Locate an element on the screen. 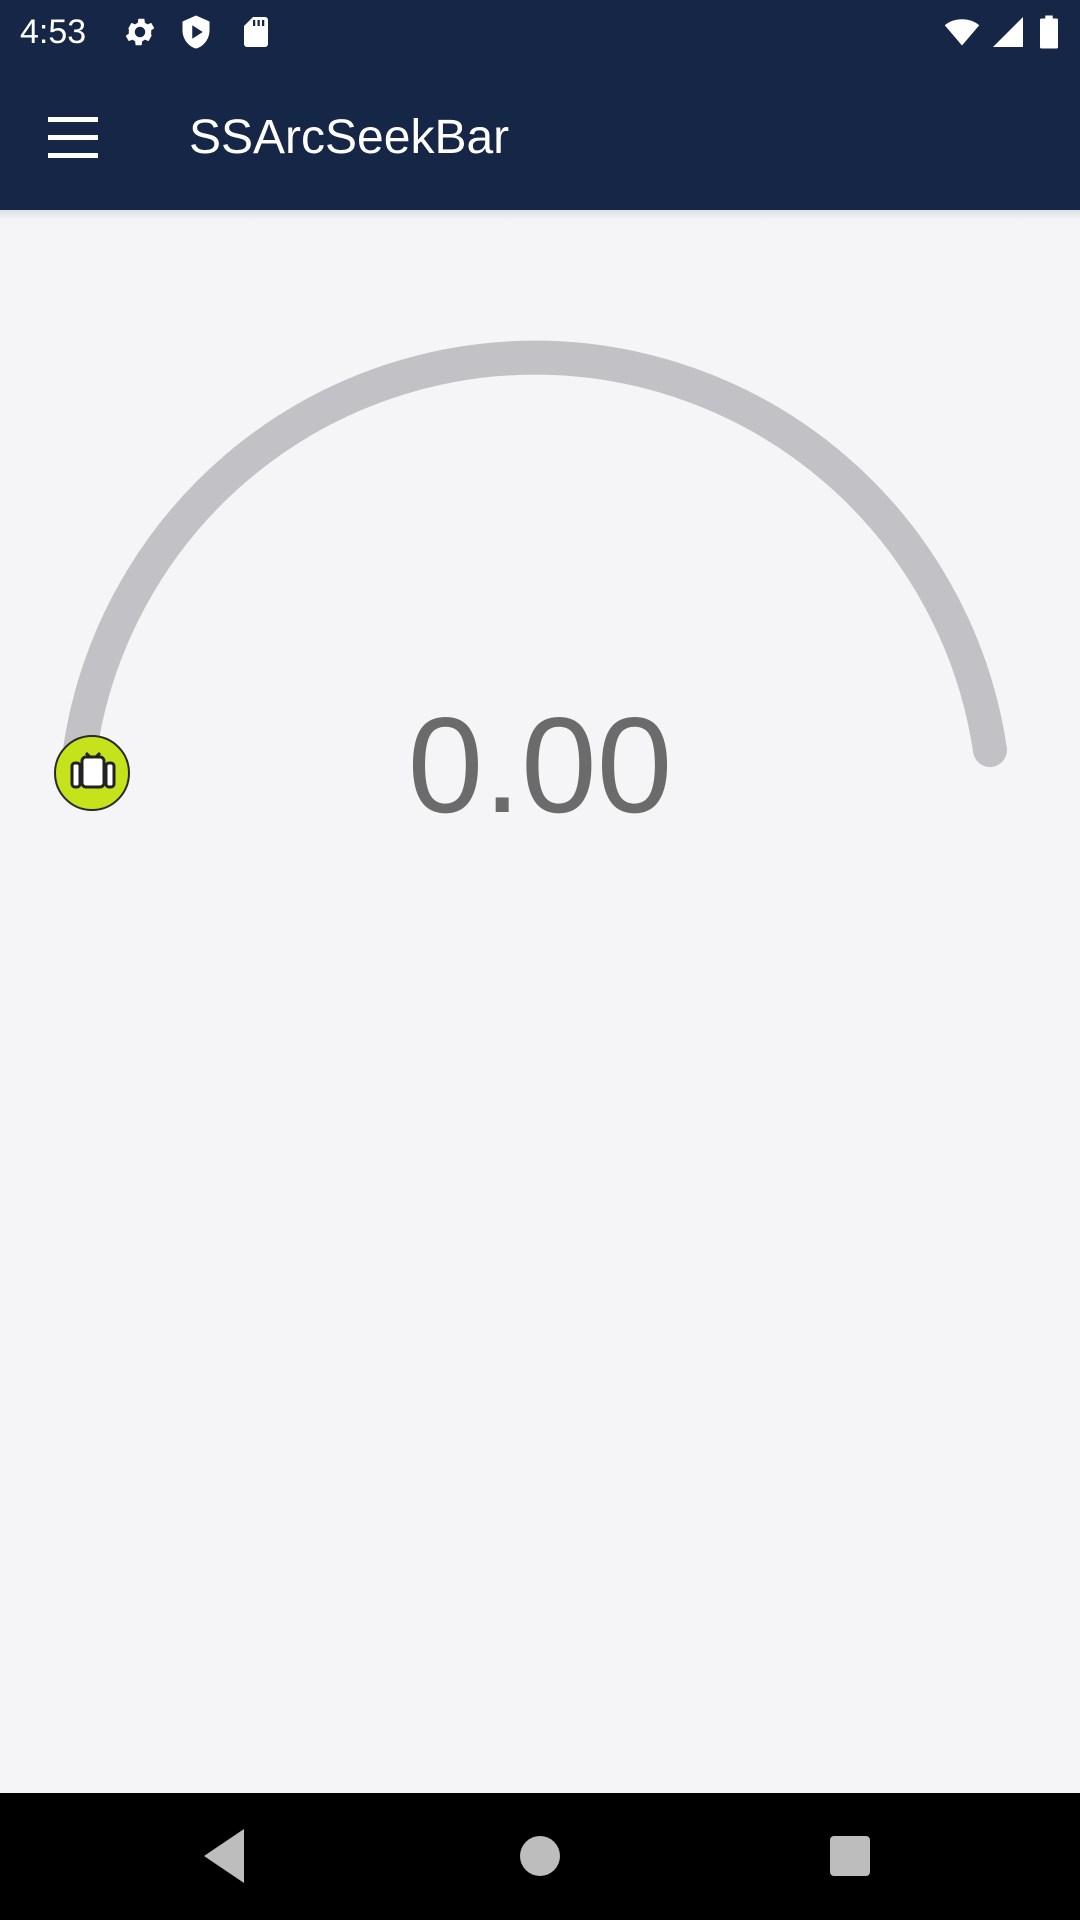 The width and height of the screenshot is (1080, 1920). menu-button is located at coordinates (73, 139).